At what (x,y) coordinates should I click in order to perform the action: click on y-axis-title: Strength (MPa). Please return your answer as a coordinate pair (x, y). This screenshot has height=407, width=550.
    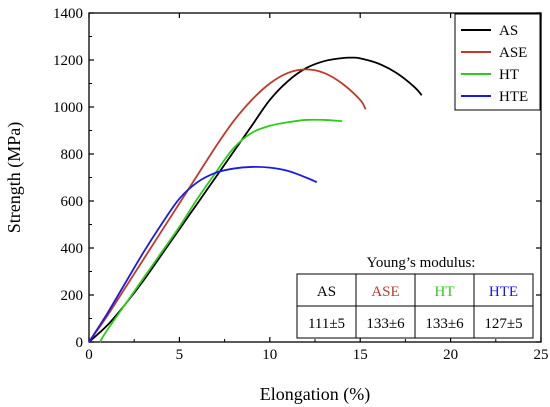
    Looking at the image, I should click on (14, 178).